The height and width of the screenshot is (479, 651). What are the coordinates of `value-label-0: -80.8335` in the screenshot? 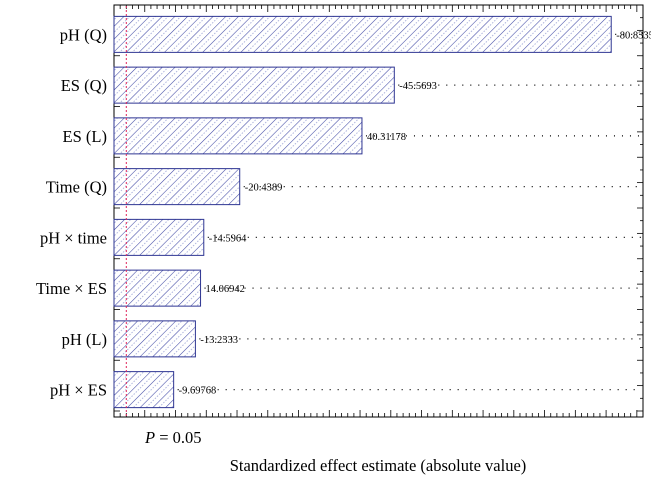 It's located at (633, 35).